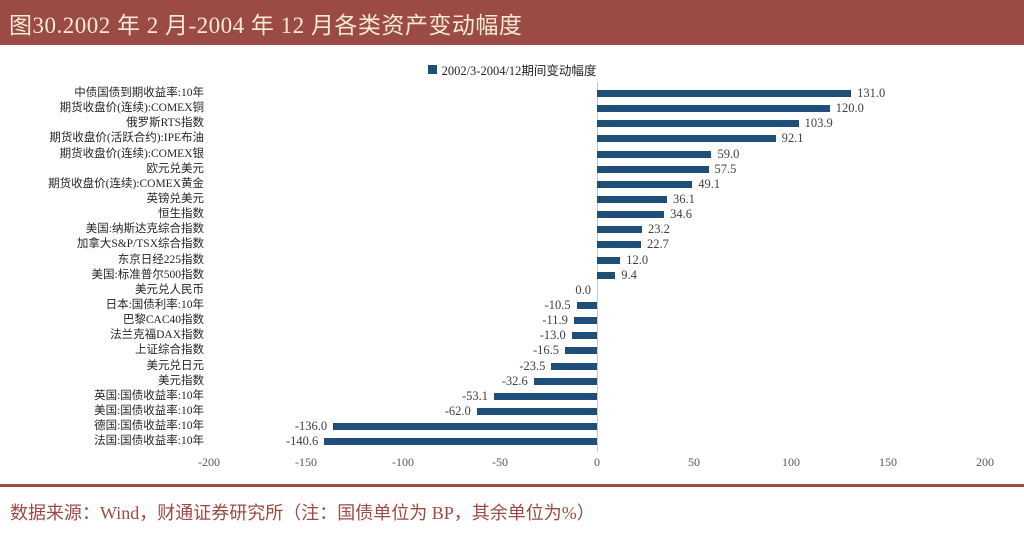 The height and width of the screenshot is (538, 1024). I want to click on value-label: 120.0, so click(849, 108).